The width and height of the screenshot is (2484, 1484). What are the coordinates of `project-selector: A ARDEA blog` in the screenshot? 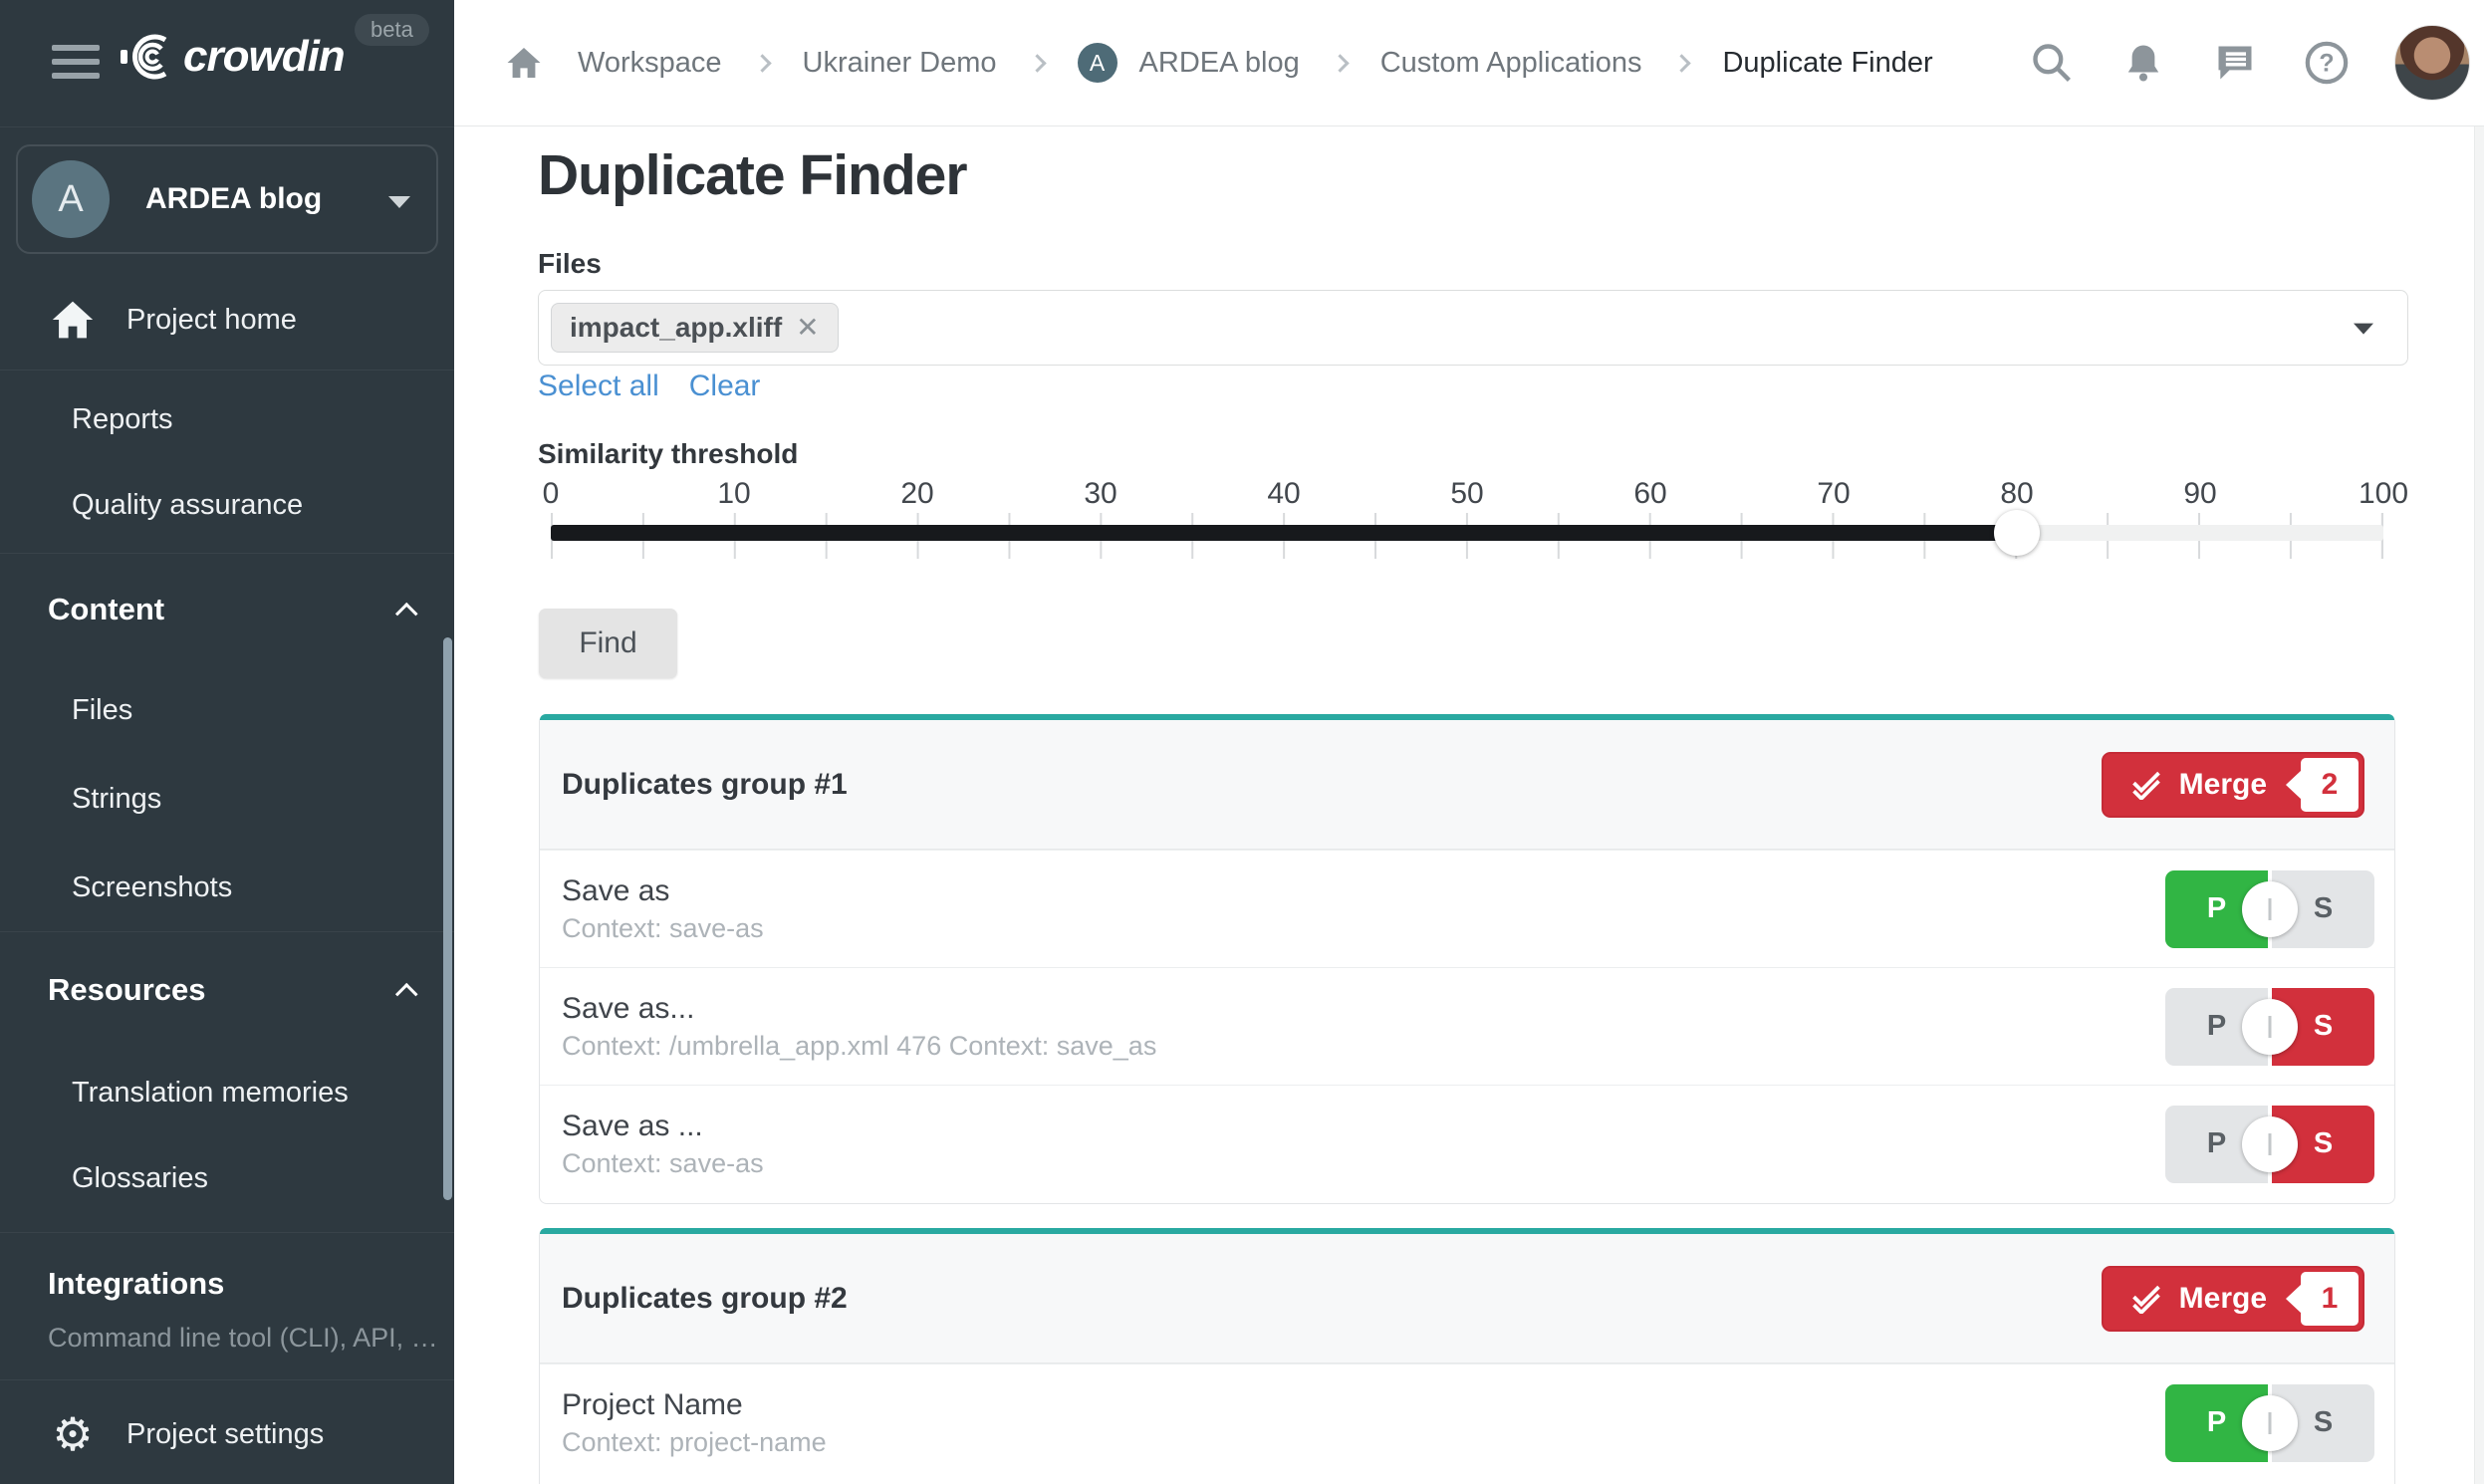 It's located at (227, 199).